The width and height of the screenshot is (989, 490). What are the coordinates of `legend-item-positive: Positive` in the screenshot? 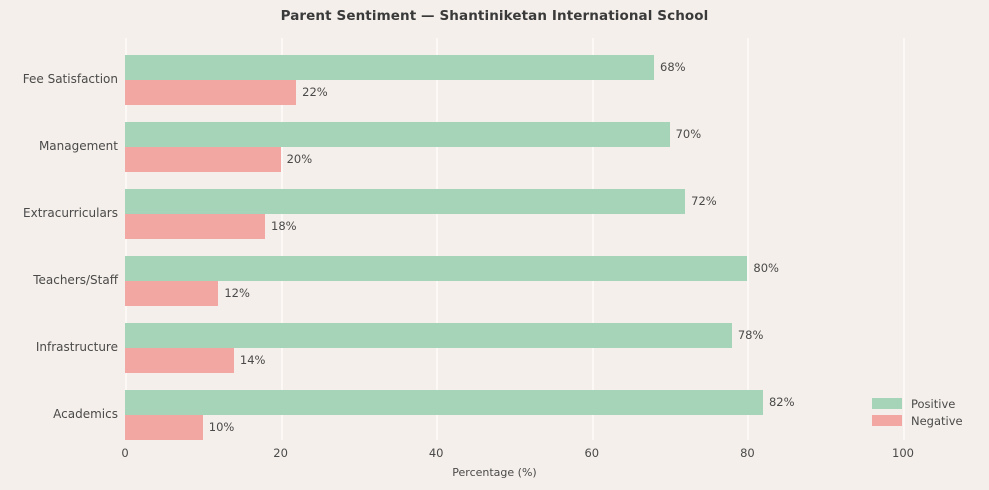 It's located at (928, 403).